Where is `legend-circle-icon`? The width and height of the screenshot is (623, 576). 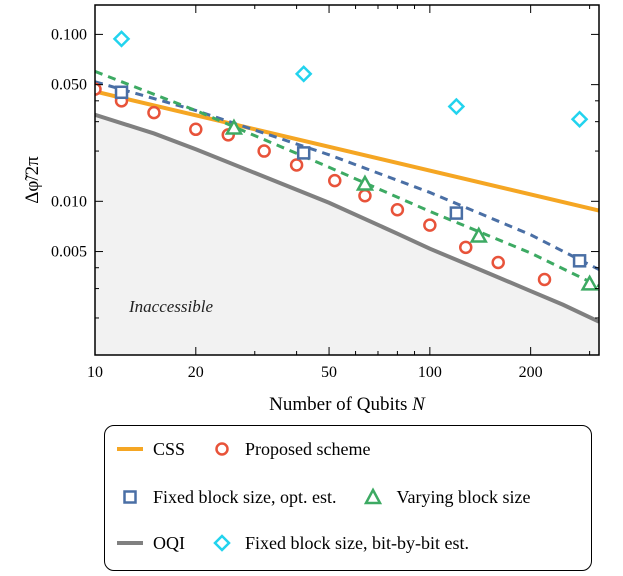
legend-circle-icon is located at coordinates (222, 449).